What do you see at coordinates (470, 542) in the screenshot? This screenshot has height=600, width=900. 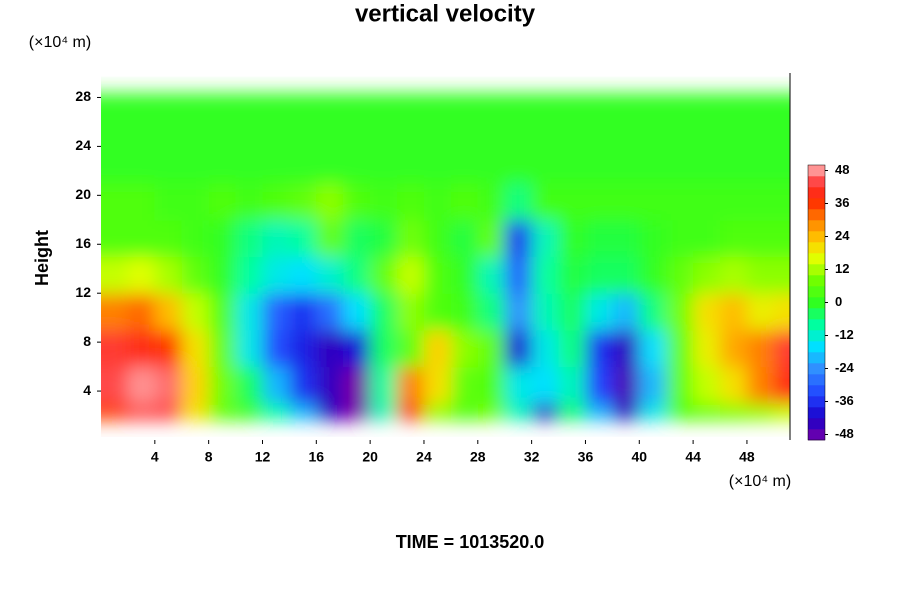 I see `footer: TIME = 1013520.0` at bounding box center [470, 542].